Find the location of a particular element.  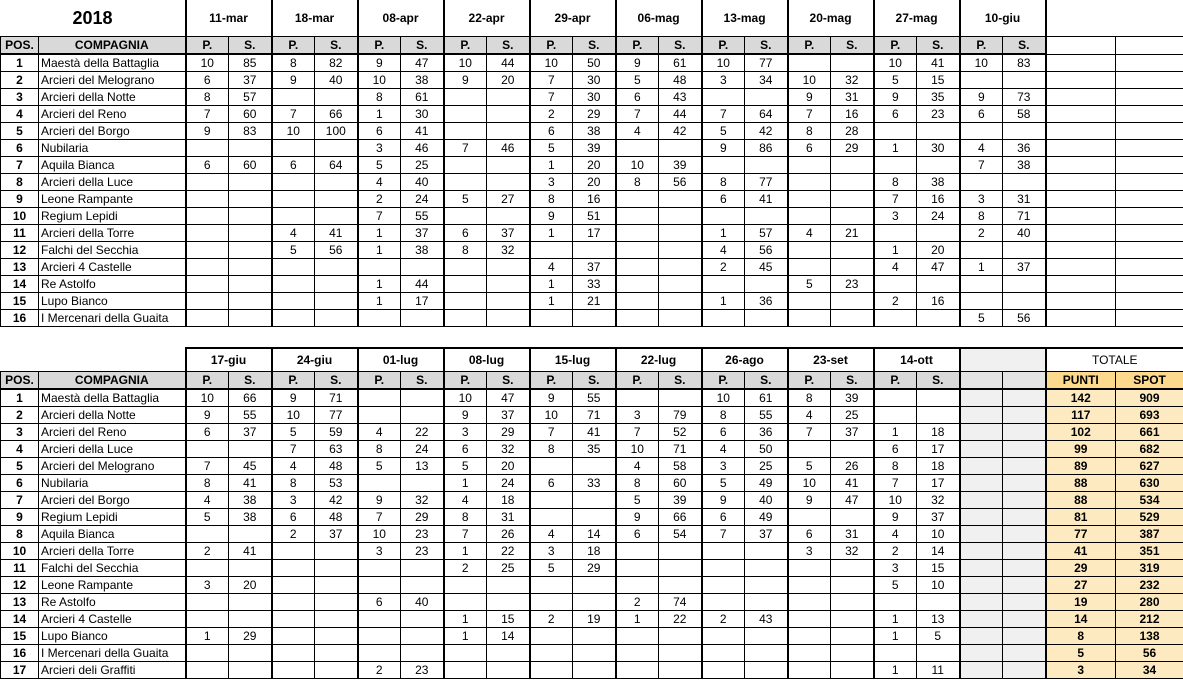

table-row: 6 Nubilaria 8 41 8 53 1 24 6 33 8 60 5 49 10 41 7 17 88 630 is located at coordinates (591, 483).